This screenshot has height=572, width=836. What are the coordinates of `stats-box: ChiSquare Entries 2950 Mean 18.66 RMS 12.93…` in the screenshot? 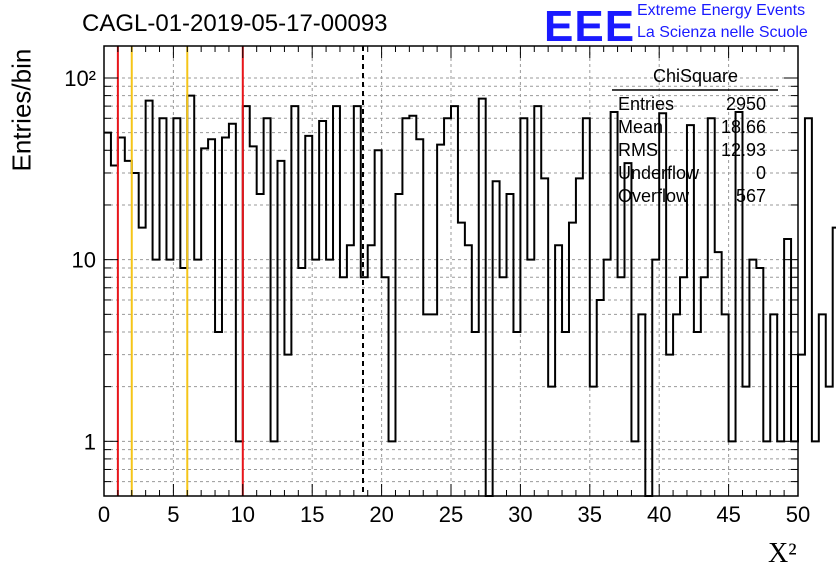 It's located at (695, 136).